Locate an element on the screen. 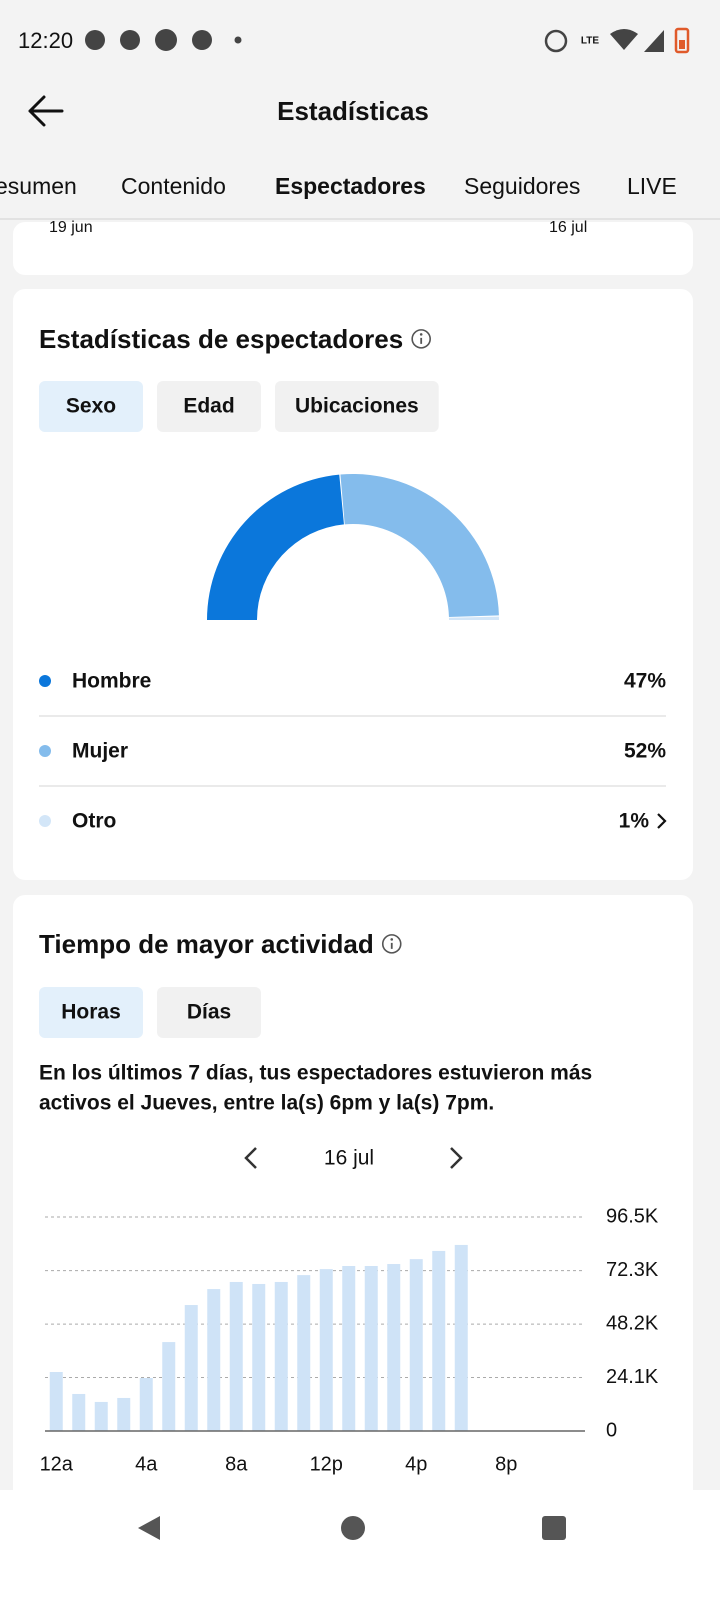  tab: esumen is located at coordinates (38, 186).